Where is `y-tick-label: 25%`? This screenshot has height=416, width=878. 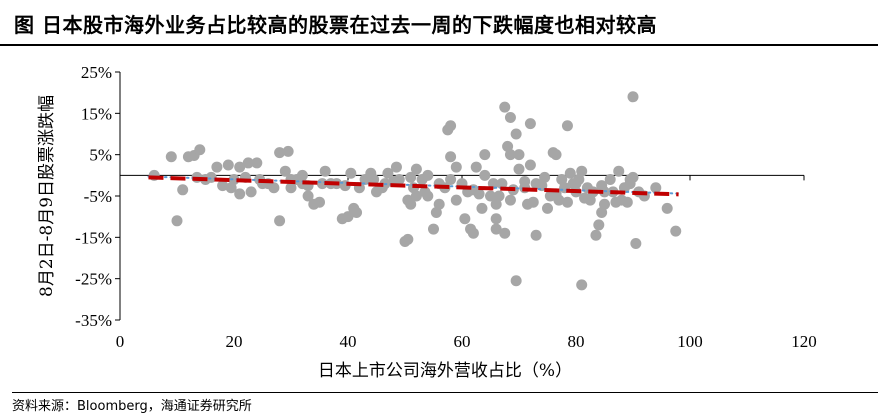
y-tick-label: 25% is located at coordinates (96, 72).